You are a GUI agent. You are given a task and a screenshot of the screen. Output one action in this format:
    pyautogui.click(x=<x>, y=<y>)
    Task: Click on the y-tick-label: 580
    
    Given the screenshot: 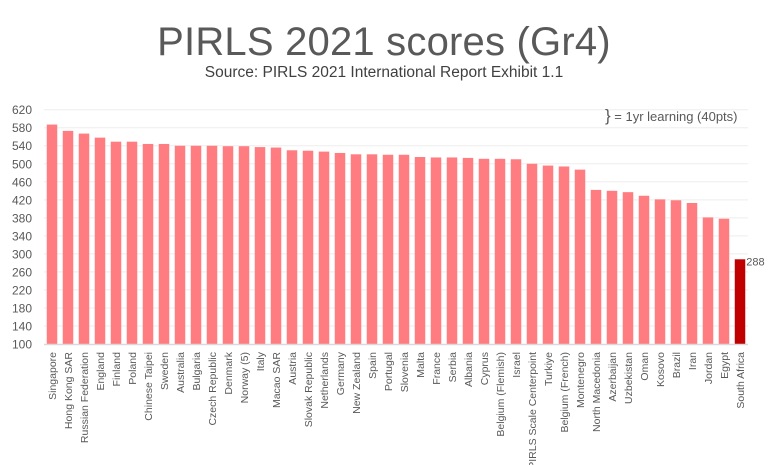 What is the action you would take?
    pyautogui.click(x=22, y=128)
    